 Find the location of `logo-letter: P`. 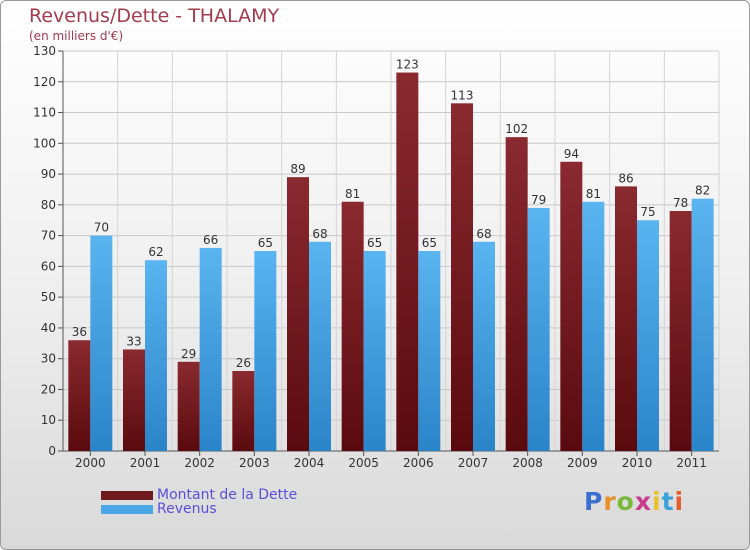

logo-letter: P is located at coordinates (594, 501).